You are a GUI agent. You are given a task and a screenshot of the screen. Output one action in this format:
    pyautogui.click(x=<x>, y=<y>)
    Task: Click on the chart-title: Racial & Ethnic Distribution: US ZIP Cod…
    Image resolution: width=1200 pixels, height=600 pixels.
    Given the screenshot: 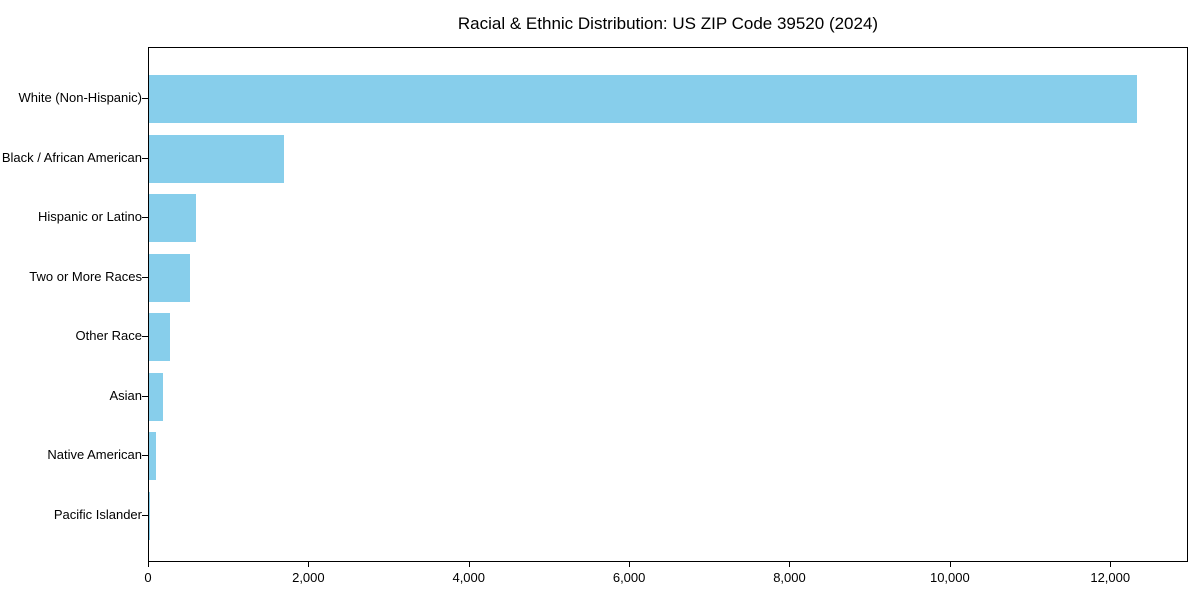 What is the action you would take?
    pyautogui.click(x=668, y=23)
    